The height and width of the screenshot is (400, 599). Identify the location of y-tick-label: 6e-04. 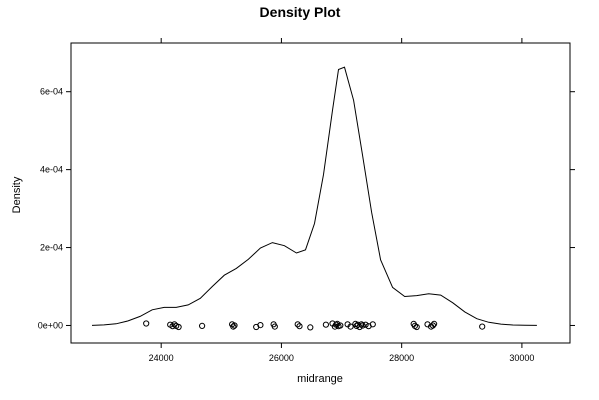
(51, 92).